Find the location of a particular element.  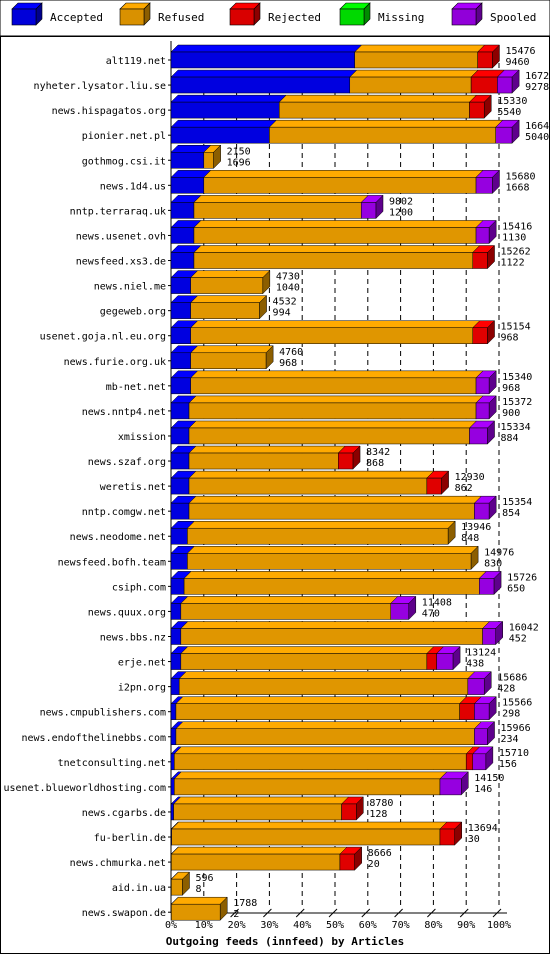

legend-swatch-accepted is located at coordinates (24, 17).